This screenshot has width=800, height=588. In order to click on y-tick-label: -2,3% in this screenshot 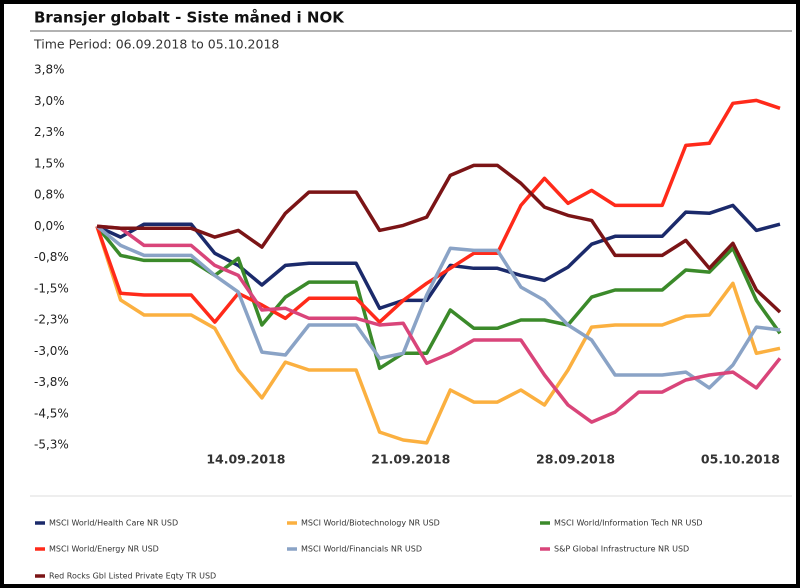, I will do `click(51, 320)`.